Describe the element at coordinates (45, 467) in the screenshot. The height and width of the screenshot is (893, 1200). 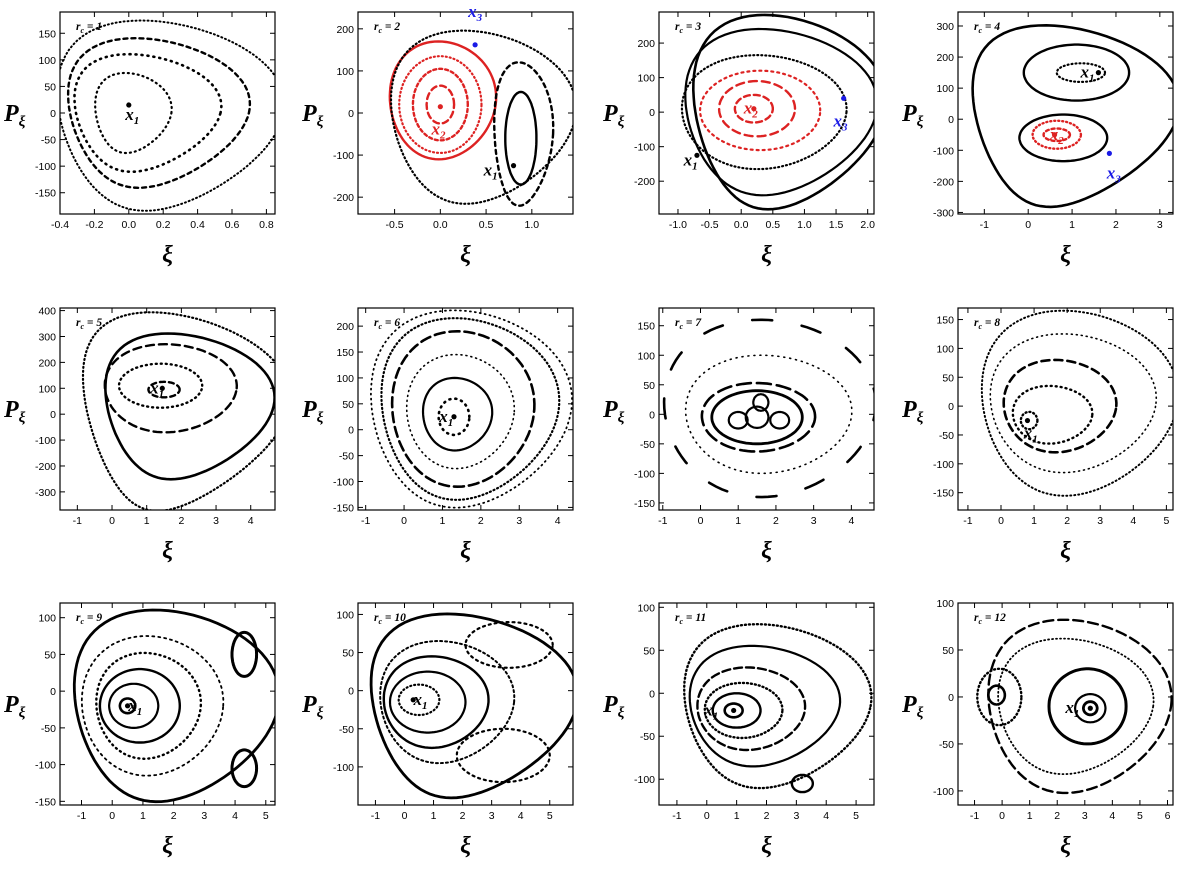
I see `y-tick-label: -200` at that location.